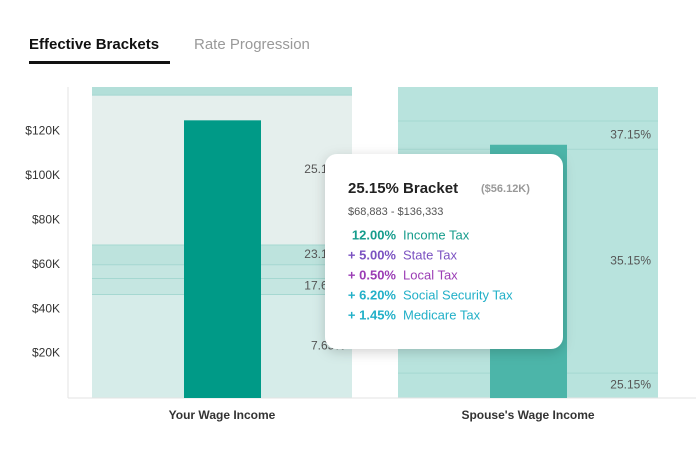  Describe the element at coordinates (436, 234) in the screenshot. I see `tax-name: Income Tax` at that location.